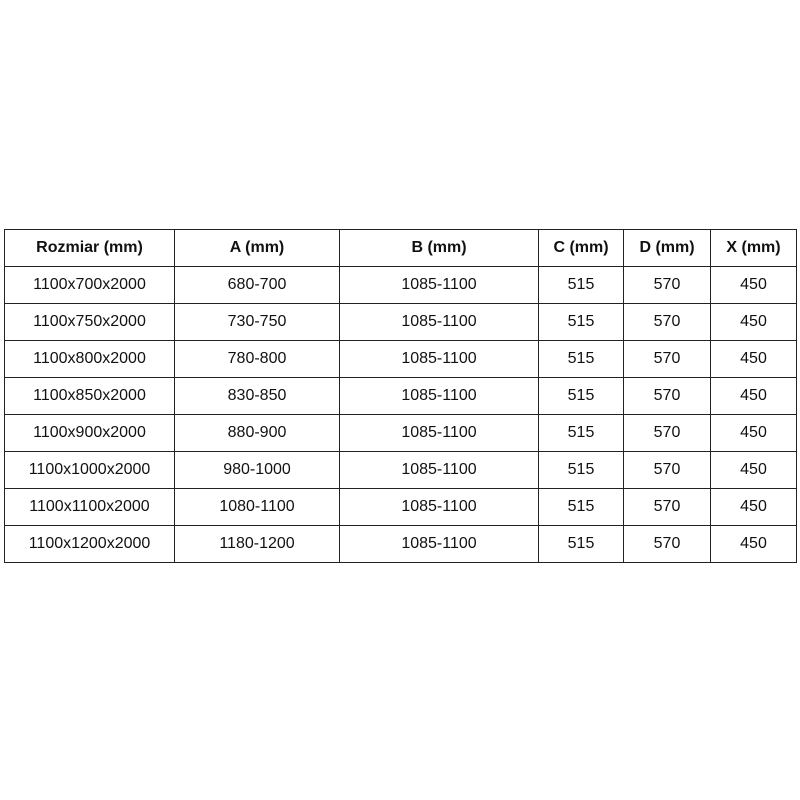 This screenshot has width=800, height=800. What do you see at coordinates (89, 248) in the screenshot?
I see `column-header: Rozmiar (mm)` at bounding box center [89, 248].